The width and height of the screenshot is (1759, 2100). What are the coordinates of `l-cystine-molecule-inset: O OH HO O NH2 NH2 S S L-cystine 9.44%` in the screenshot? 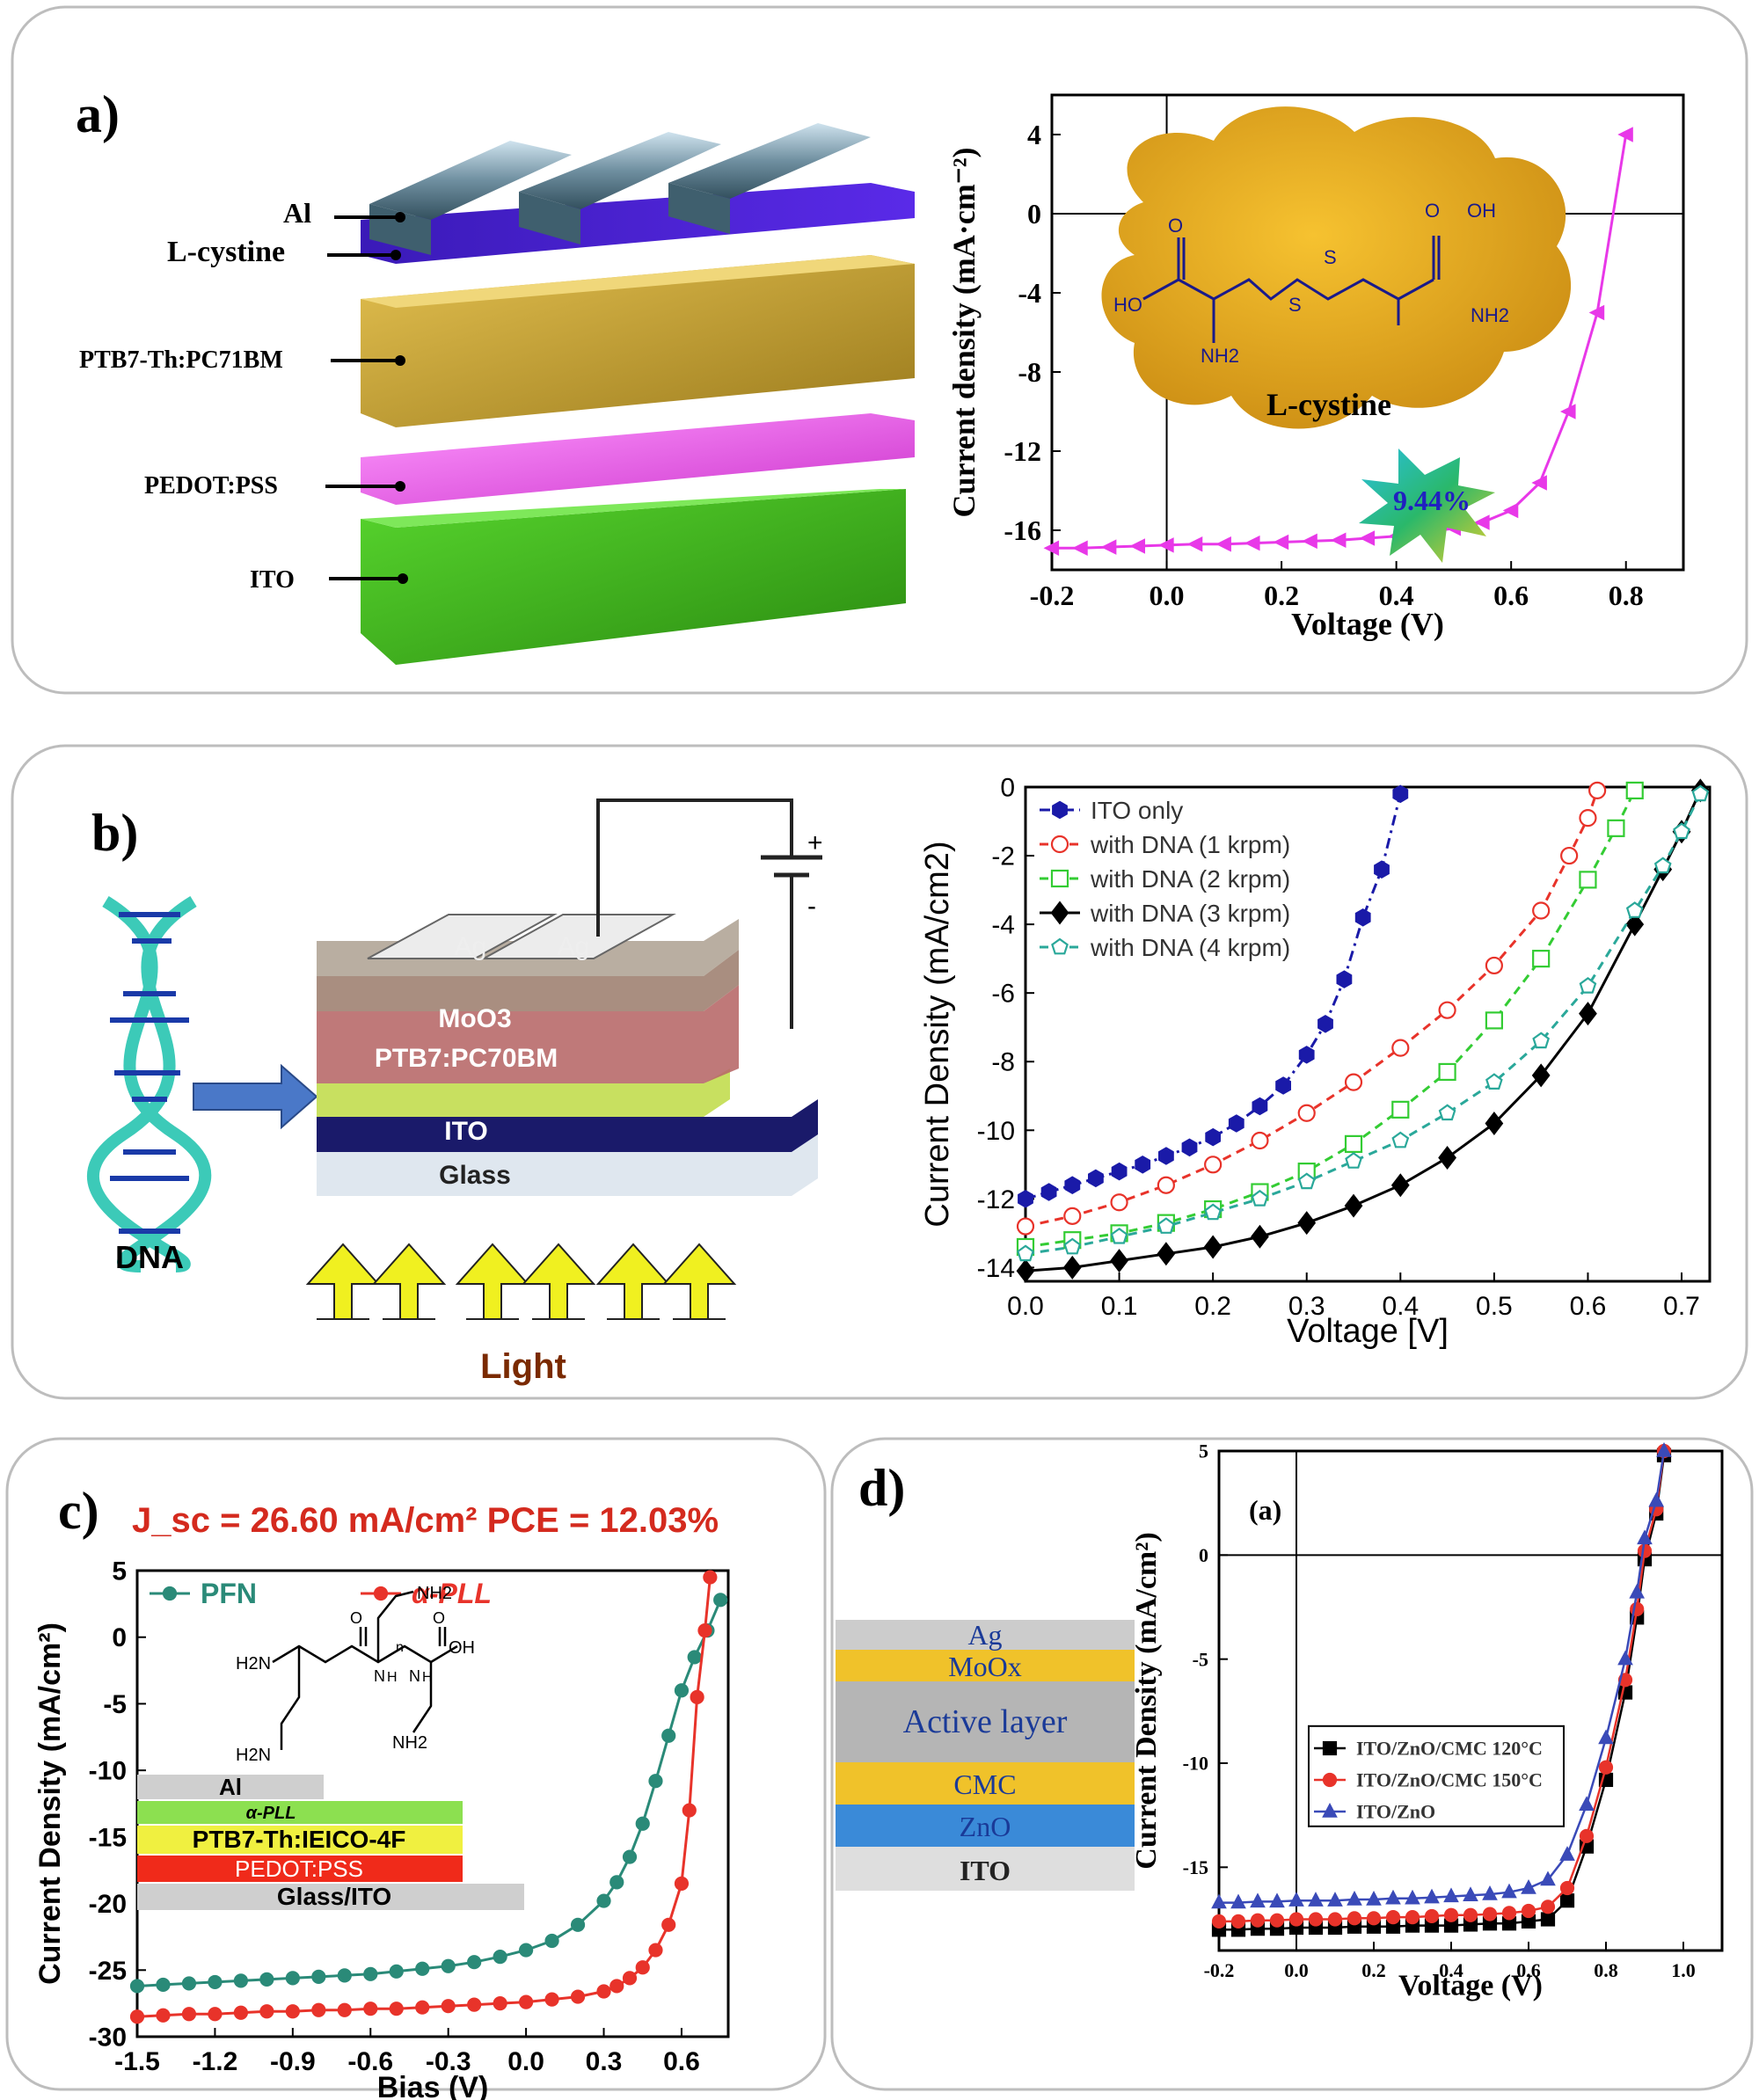 It's located at (1336, 335).